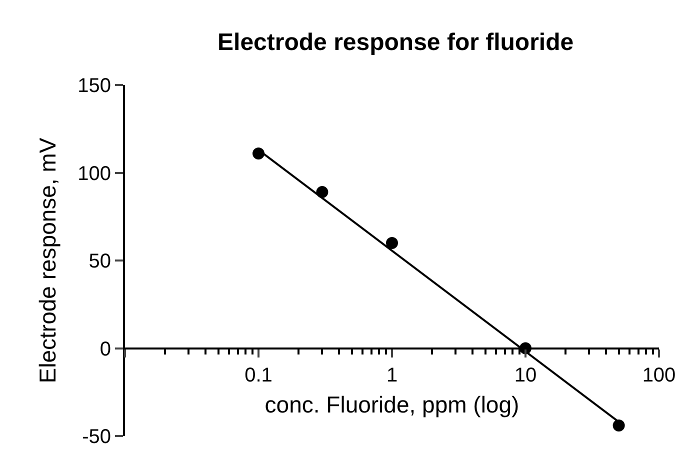 This screenshot has width=694, height=471. What do you see at coordinates (392, 404) in the screenshot?
I see `x-axis-title: conc. Fluoride, ppm (log)` at bounding box center [392, 404].